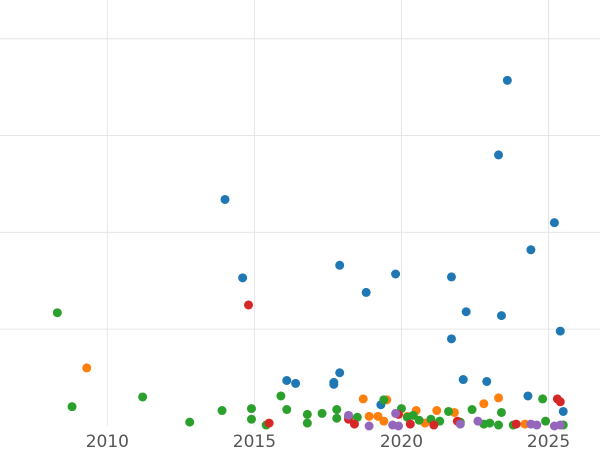 The image size is (600, 450). I want to click on x-tick-label: 2010, so click(107, 441).